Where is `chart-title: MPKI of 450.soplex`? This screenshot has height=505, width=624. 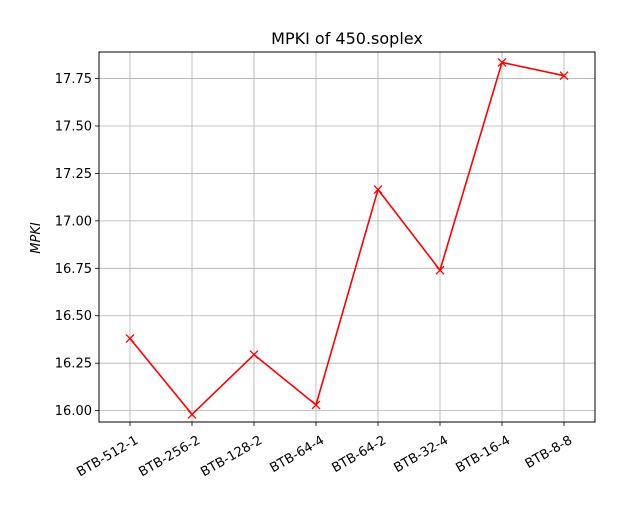
chart-title: MPKI of 450.soplex is located at coordinates (347, 38).